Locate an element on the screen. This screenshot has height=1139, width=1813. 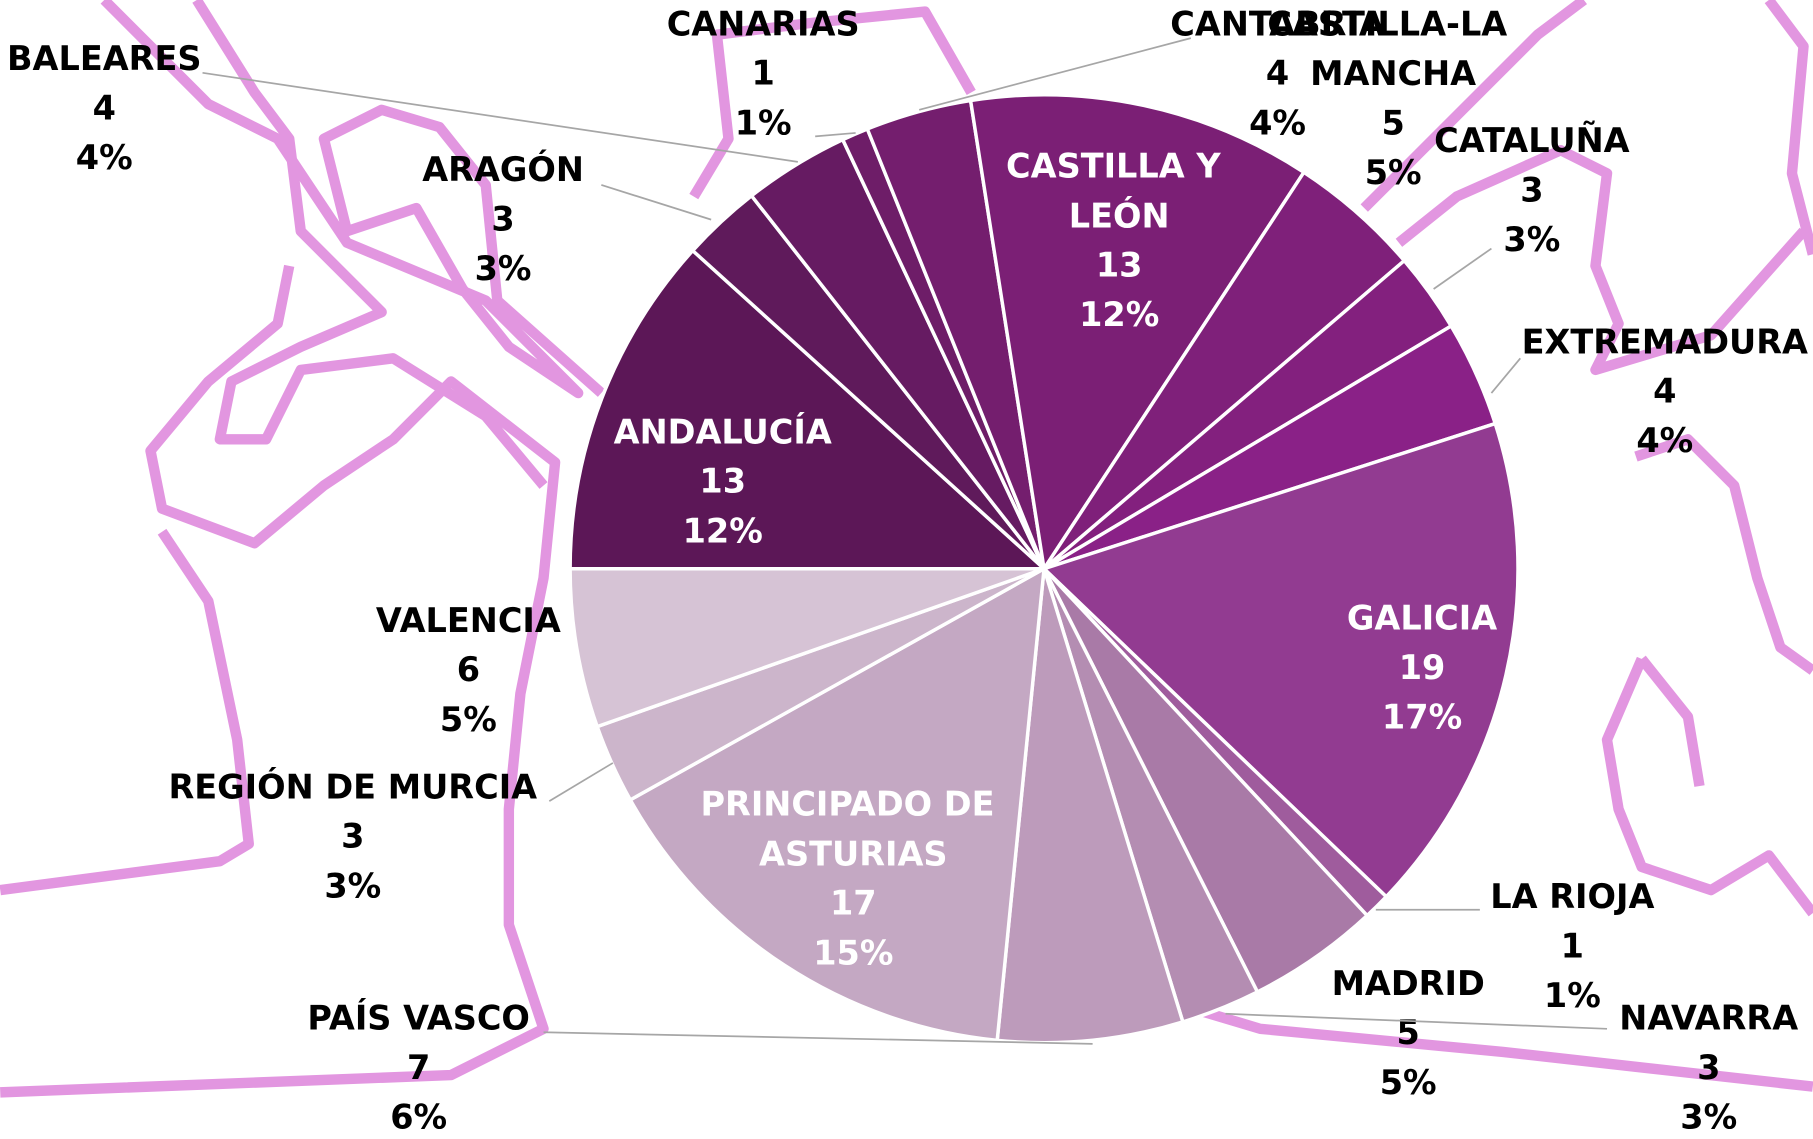
label-line: MANCHA is located at coordinates (1393, 73).